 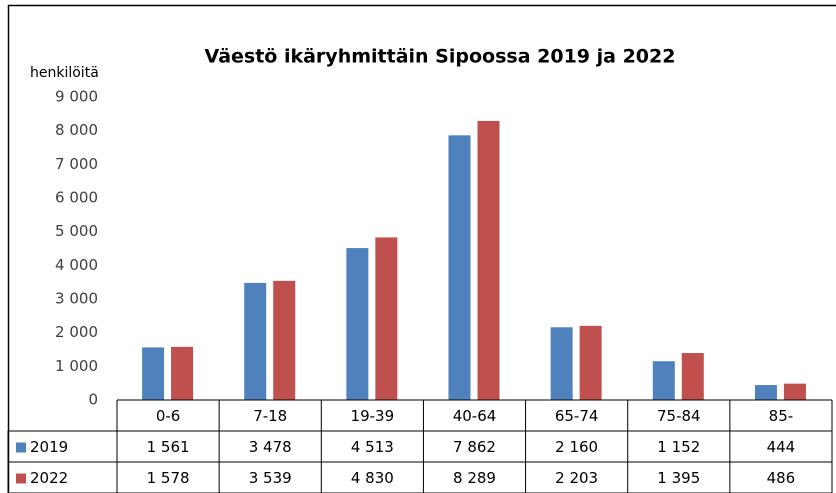 What do you see at coordinates (678, 447) in the screenshot?
I see `data-label: 1 152` at bounding box center [678, 447].